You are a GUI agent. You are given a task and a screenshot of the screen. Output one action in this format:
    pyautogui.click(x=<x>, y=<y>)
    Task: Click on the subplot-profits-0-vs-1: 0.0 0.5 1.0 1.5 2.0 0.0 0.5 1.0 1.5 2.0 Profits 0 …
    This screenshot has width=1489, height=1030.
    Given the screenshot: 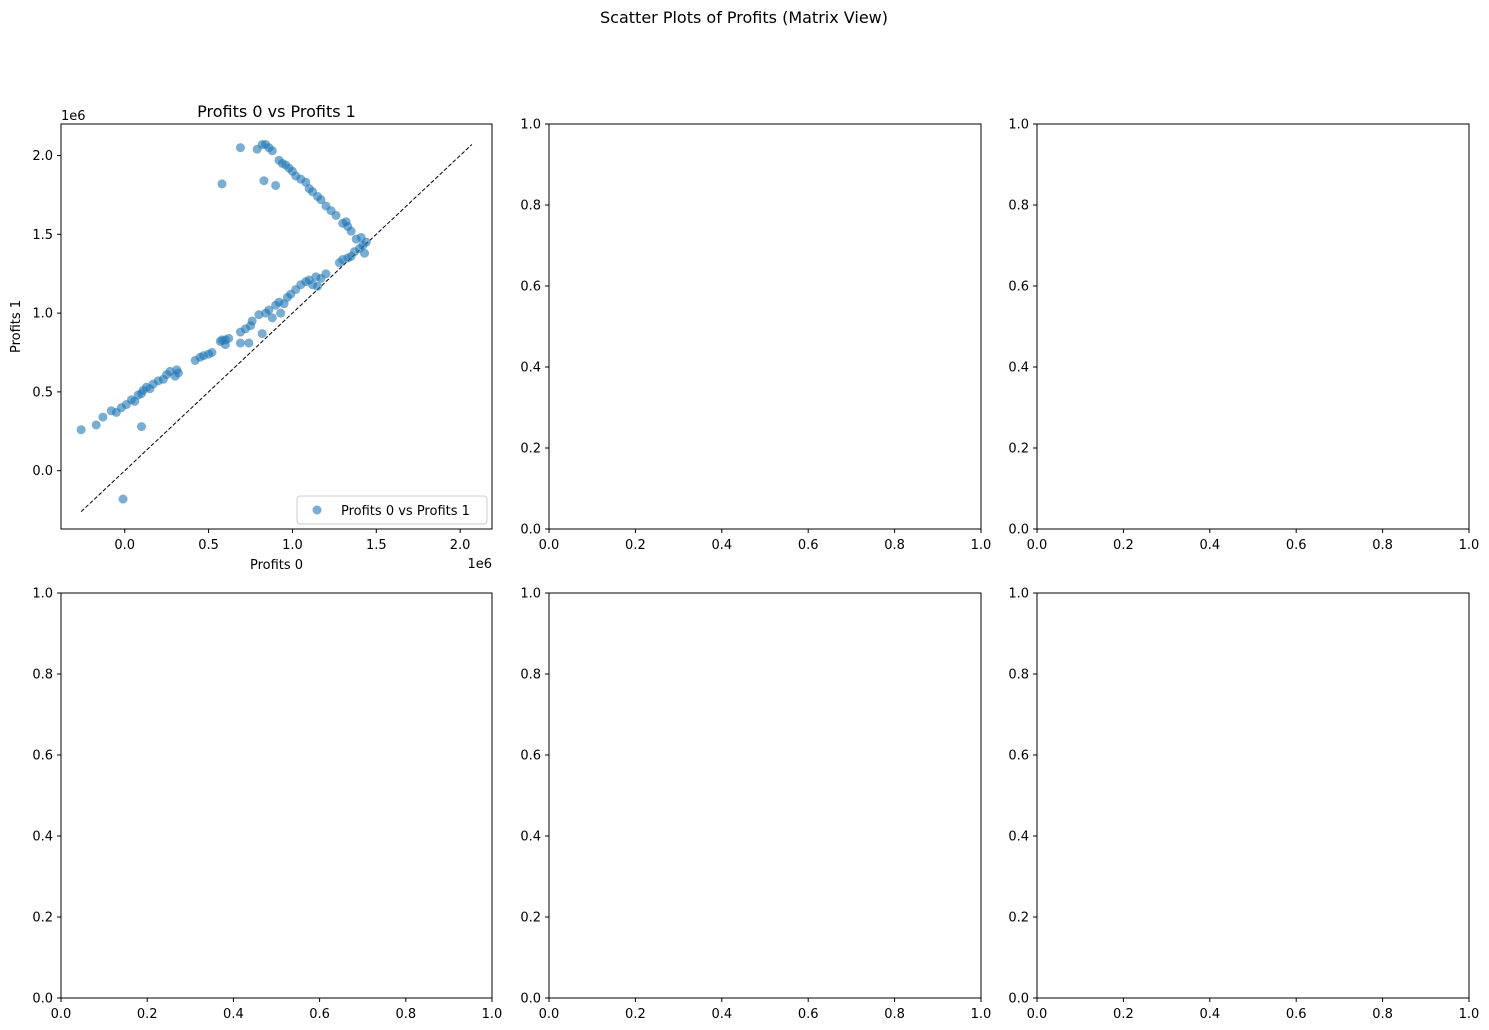 What is the action you would take?
    pyautogui.click(x=251, y=337)
    